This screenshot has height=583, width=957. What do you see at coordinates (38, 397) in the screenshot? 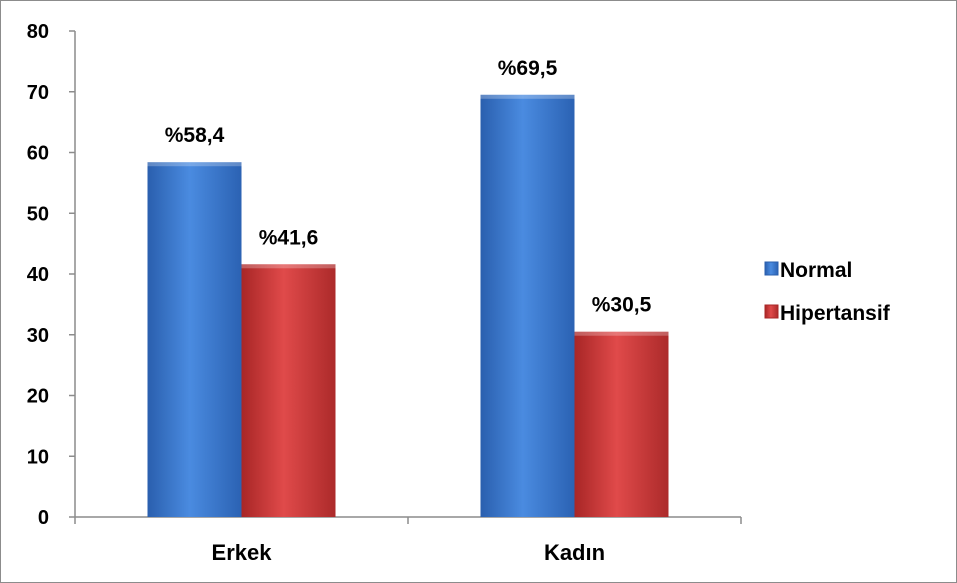
I see `y-tick-label: 20` at bounding box center [38, 397].